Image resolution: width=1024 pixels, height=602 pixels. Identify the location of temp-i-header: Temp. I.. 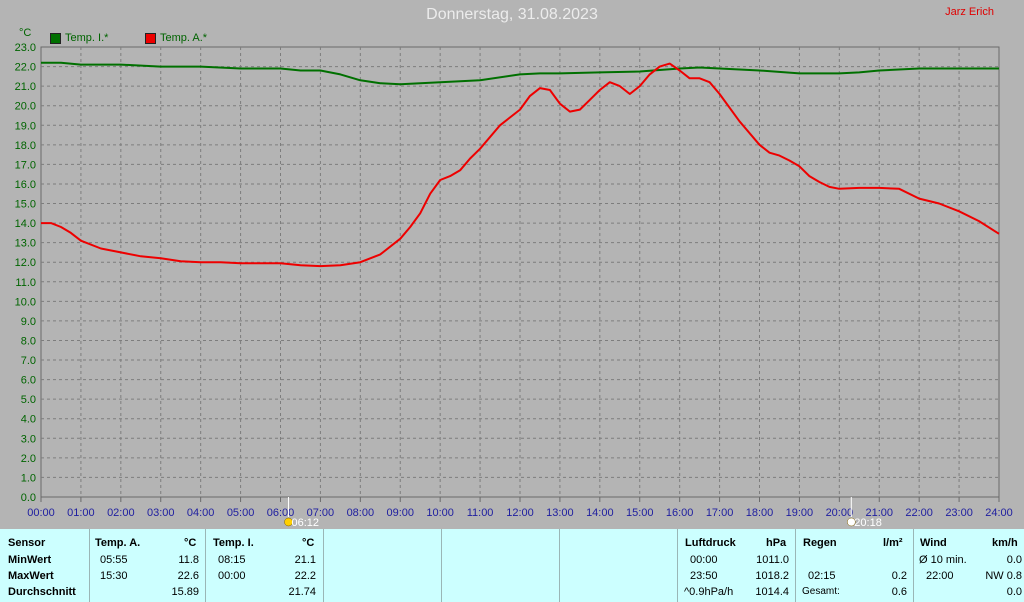
(233, 543).